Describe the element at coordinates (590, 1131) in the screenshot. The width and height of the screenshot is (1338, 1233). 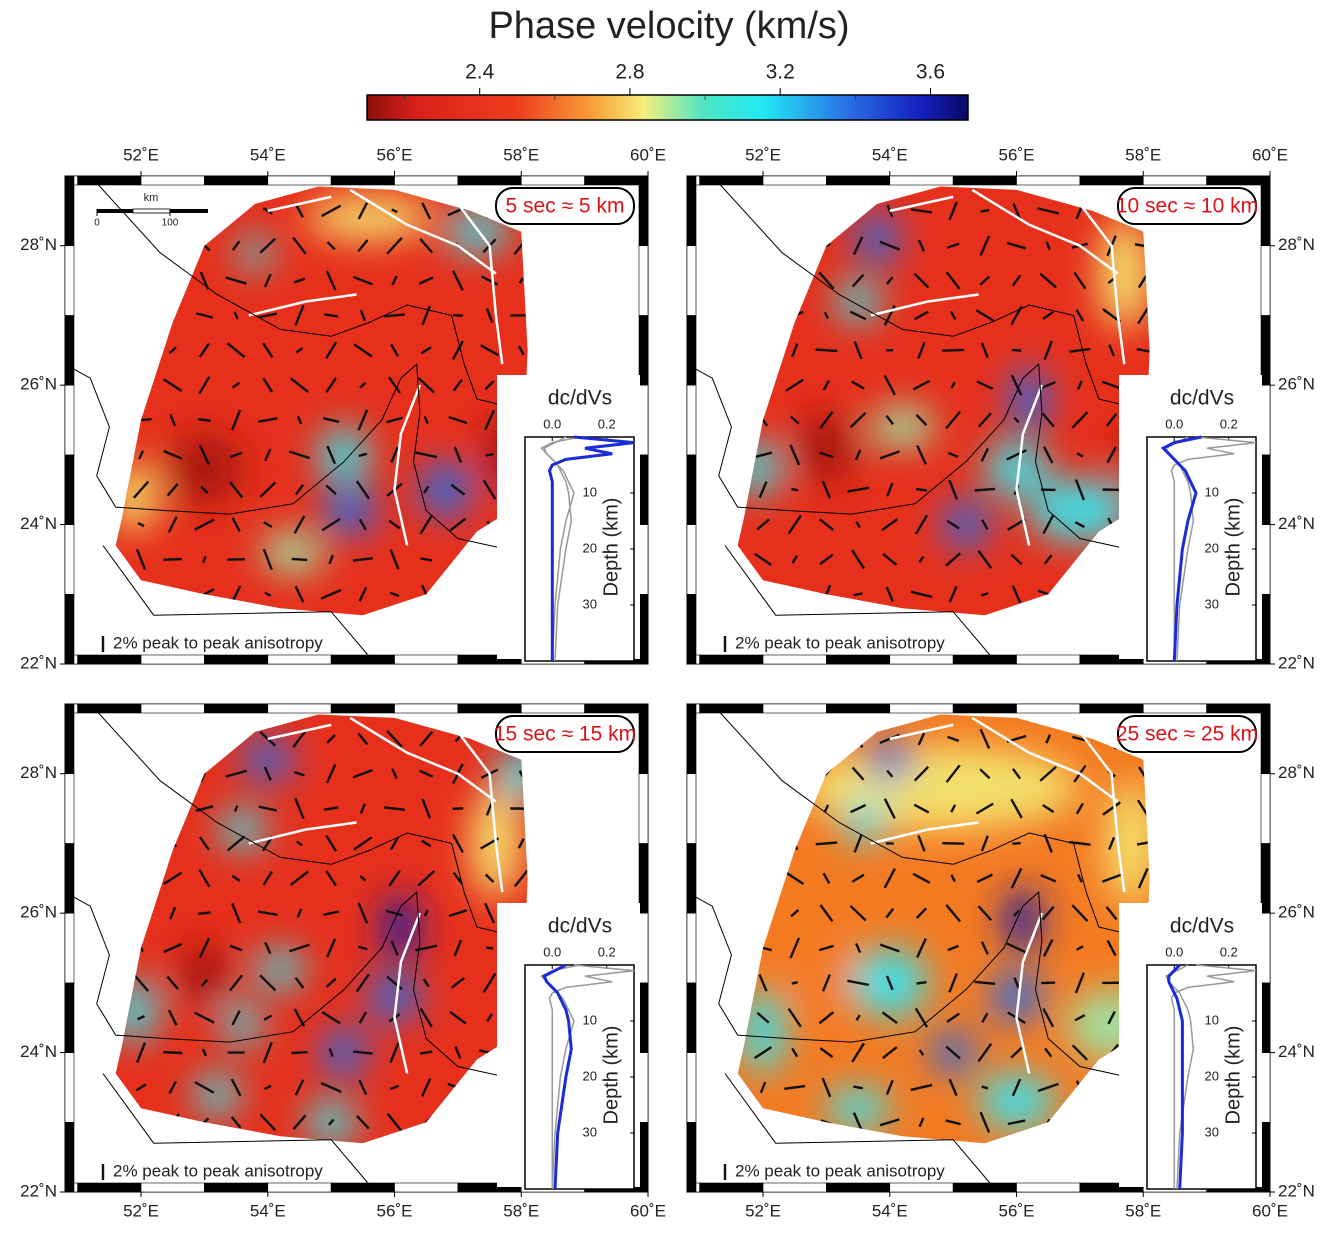
I see `kernel-y-tick-label: 30` at that location.